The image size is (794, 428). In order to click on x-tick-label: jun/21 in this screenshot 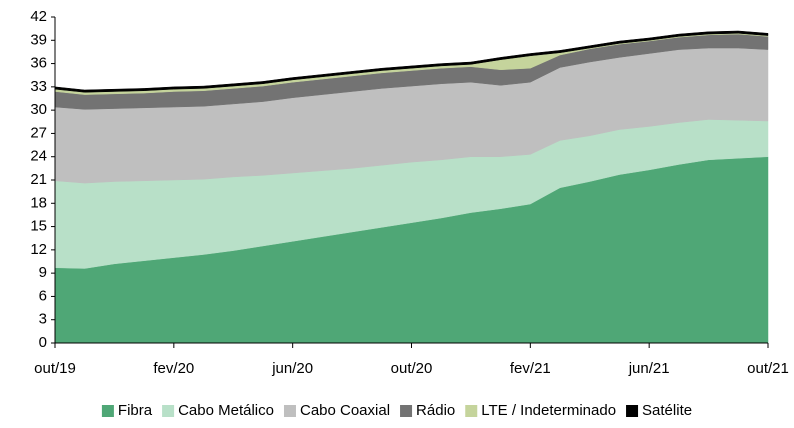, I will do `click(649, 368)`.